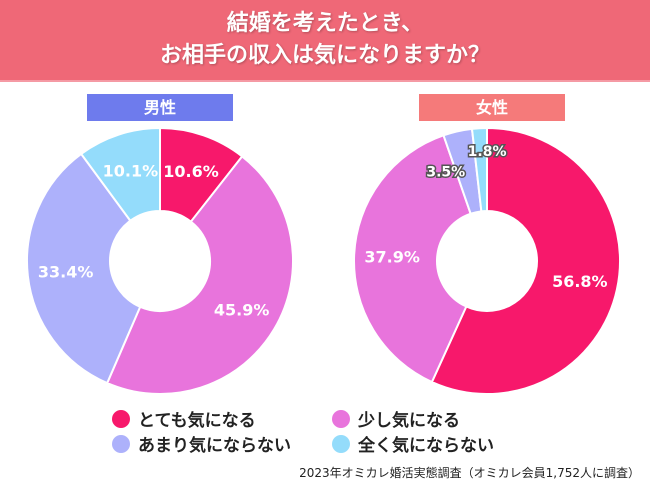 This screenshot has width=650, height=488. I want to click on data-label: 37.9%, so click(392, 257).